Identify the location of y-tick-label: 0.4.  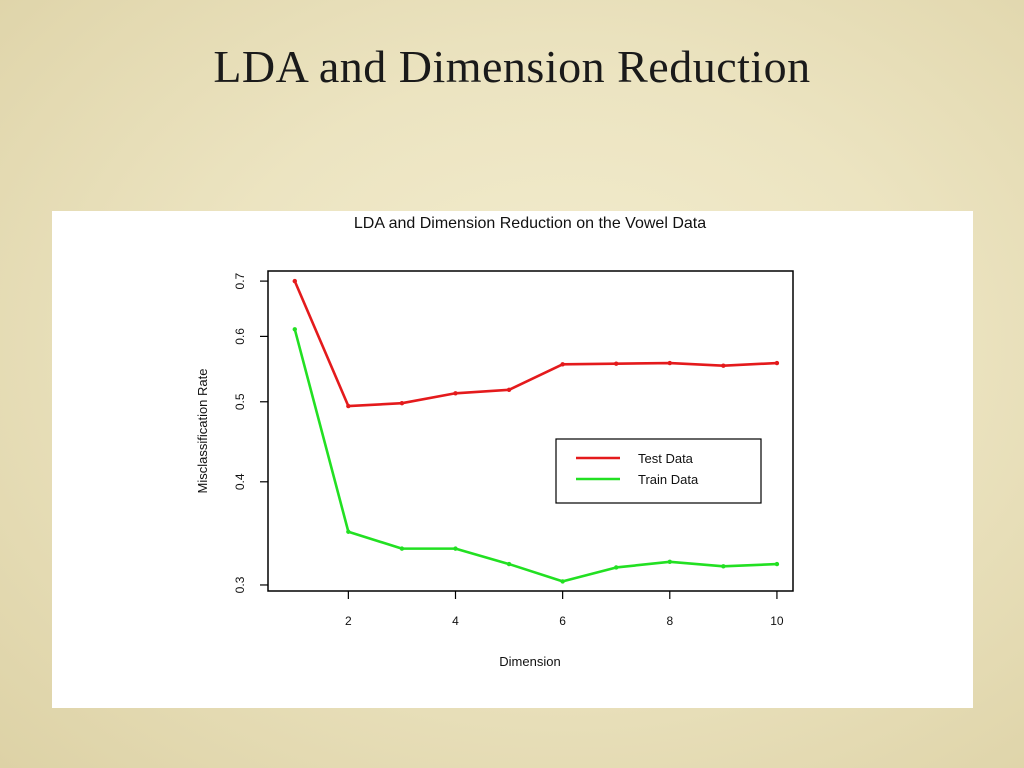
(240, 481).